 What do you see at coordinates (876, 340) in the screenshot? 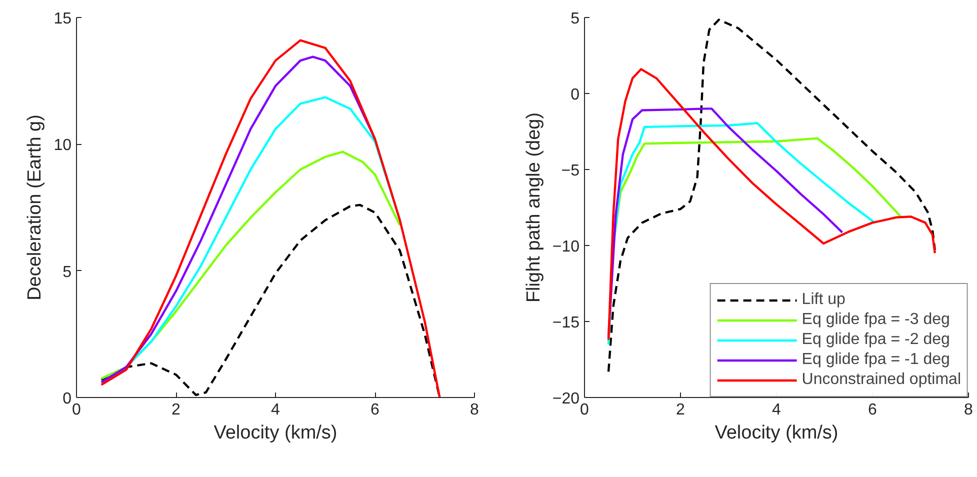
I see `legend-label: Eq glide fpa = -2 deg` at bounding box center [876, 340].